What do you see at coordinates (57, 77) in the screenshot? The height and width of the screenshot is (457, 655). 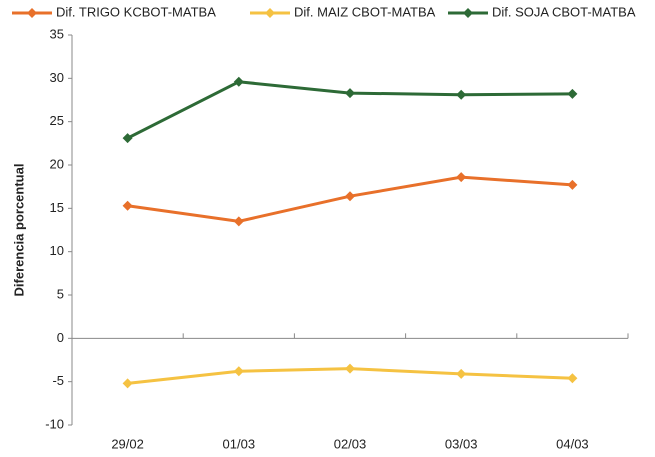 I see `y-tick-label: 30` at bounding box center [57, 77].